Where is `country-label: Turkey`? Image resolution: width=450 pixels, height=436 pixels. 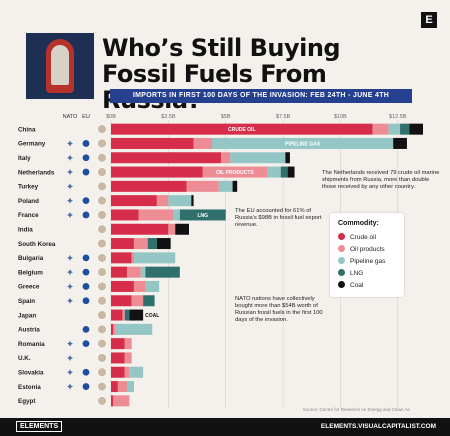
country-label: Turkey is located at coordinates (28, 187).